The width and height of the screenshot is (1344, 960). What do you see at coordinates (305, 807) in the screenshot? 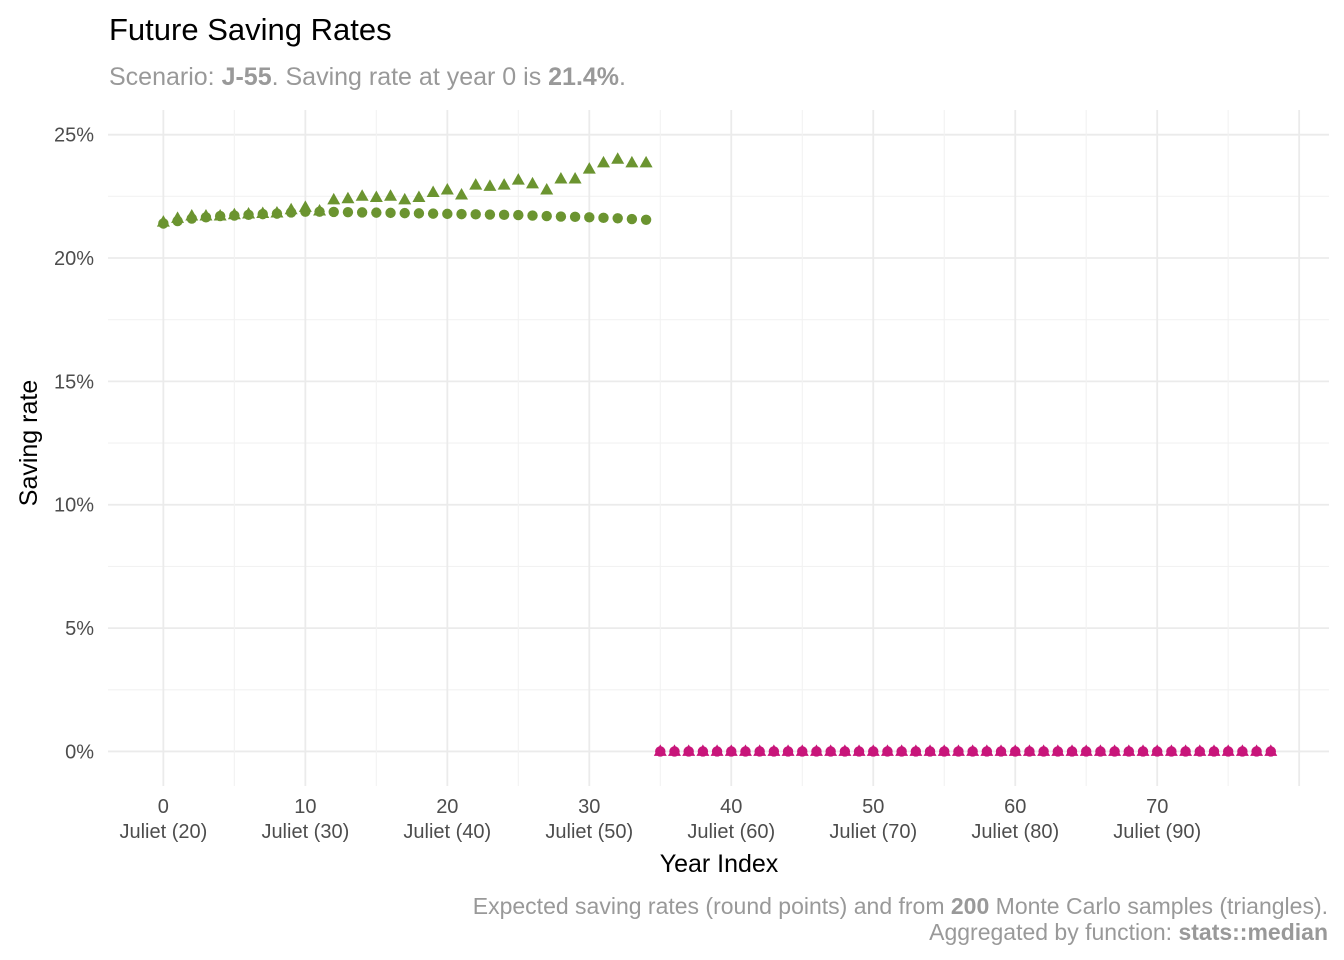
I see `x-tick-label: 10` at bounding box center [305, 807].